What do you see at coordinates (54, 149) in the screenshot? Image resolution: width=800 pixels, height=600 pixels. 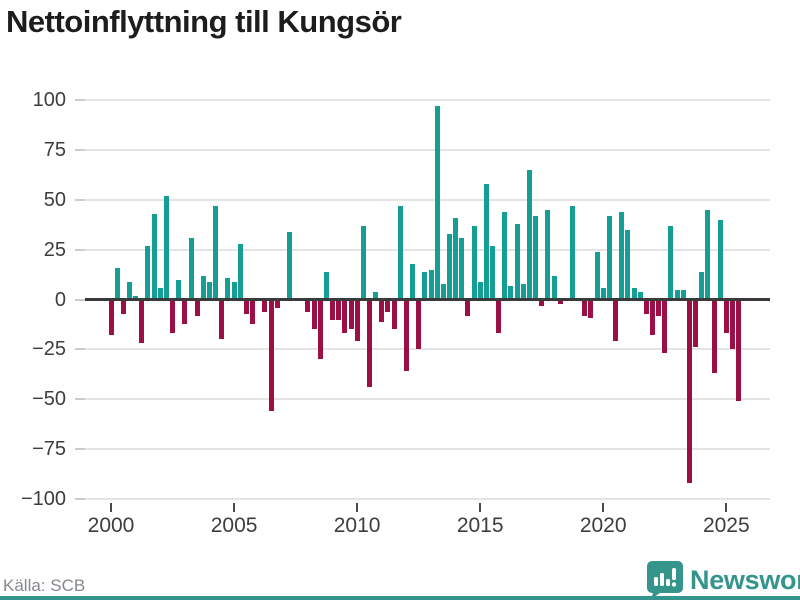 I see `y-axis-label-75: 75` at bounding box center [54, 149].